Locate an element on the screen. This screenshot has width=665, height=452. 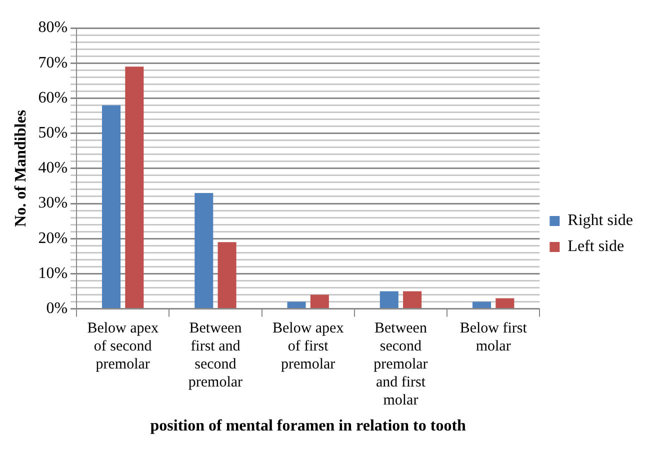
y-tick-label: 20% is located at coordinates (53, 238).